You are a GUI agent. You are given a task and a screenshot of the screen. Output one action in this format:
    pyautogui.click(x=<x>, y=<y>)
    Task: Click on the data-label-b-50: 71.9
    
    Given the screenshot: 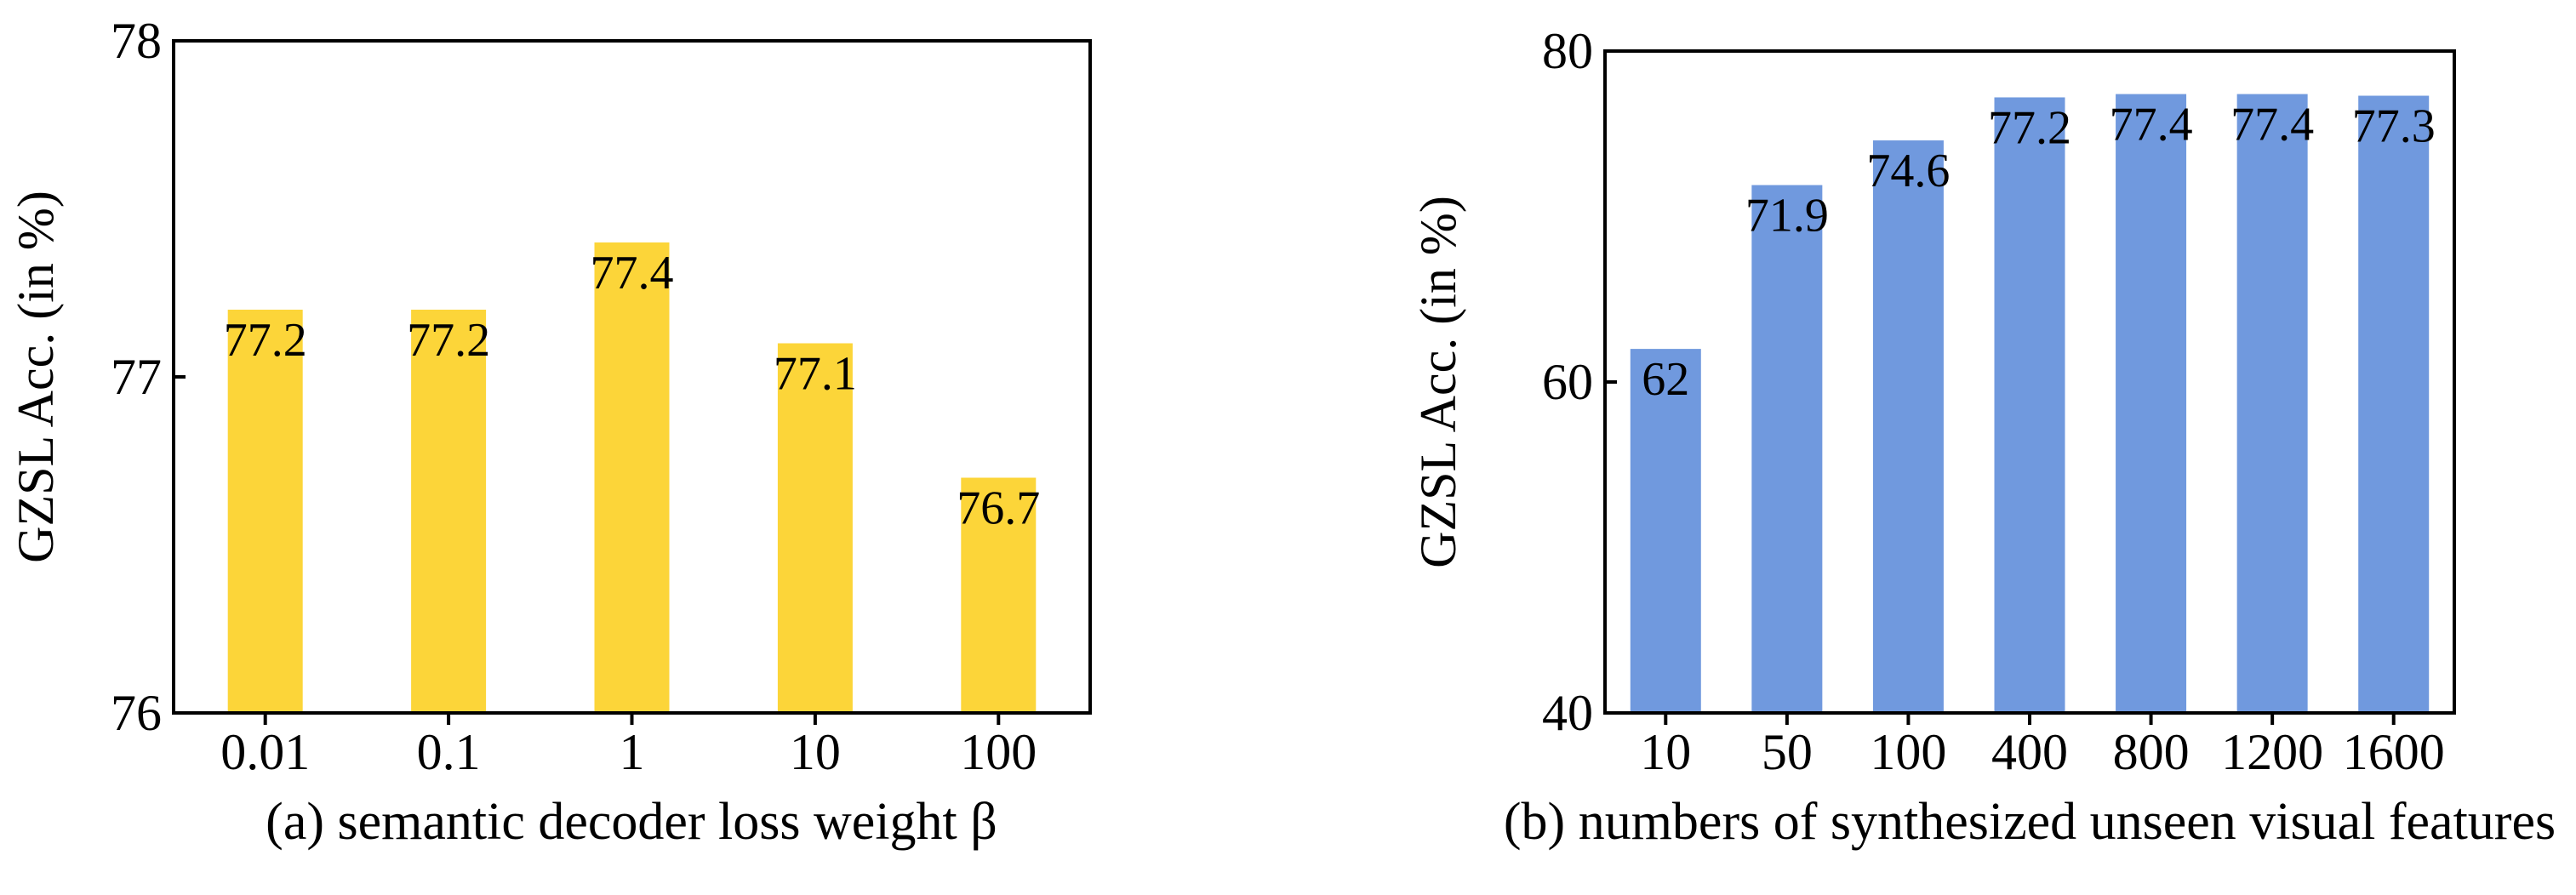 What is the action you would take?
    pyautogui.click(x=1787, y=216)
    